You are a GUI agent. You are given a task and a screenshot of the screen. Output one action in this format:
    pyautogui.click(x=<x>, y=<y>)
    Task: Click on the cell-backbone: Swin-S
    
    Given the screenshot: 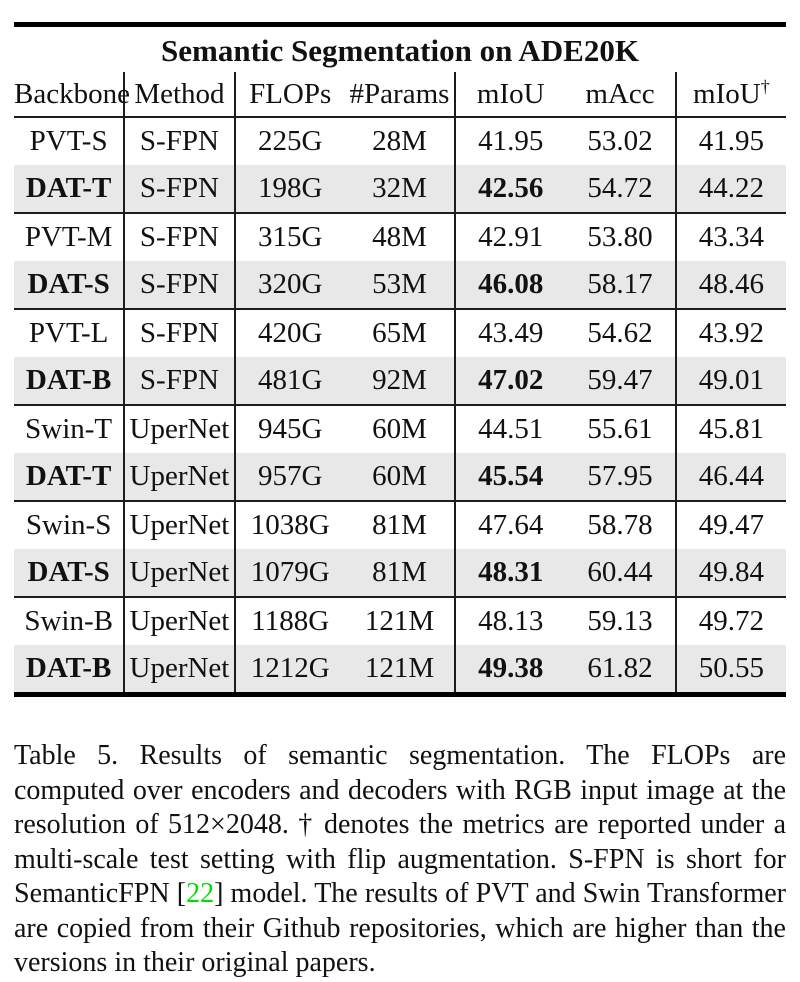 What is the action you would take?
    pyautogui.click(x=68, y=525)
    